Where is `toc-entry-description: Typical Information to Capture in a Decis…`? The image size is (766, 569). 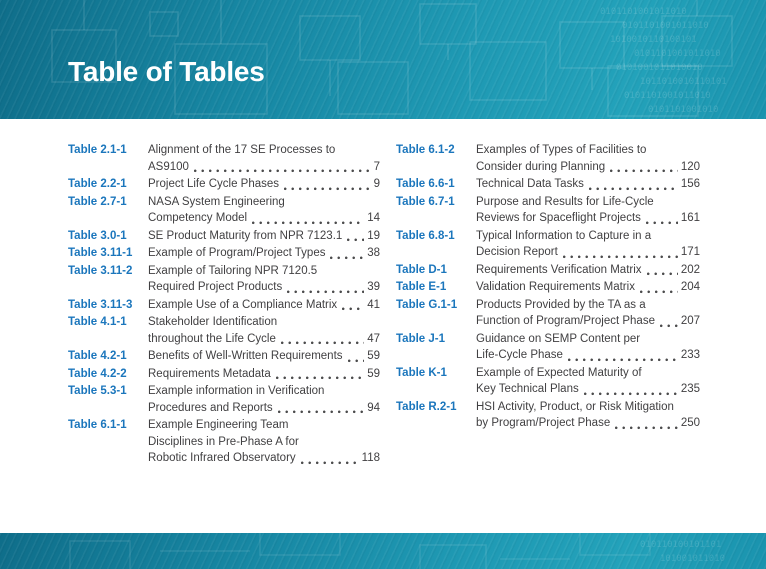
toc-entry-description: Typical Information to Capture in a Decis… is located at coordinates (588, 244).